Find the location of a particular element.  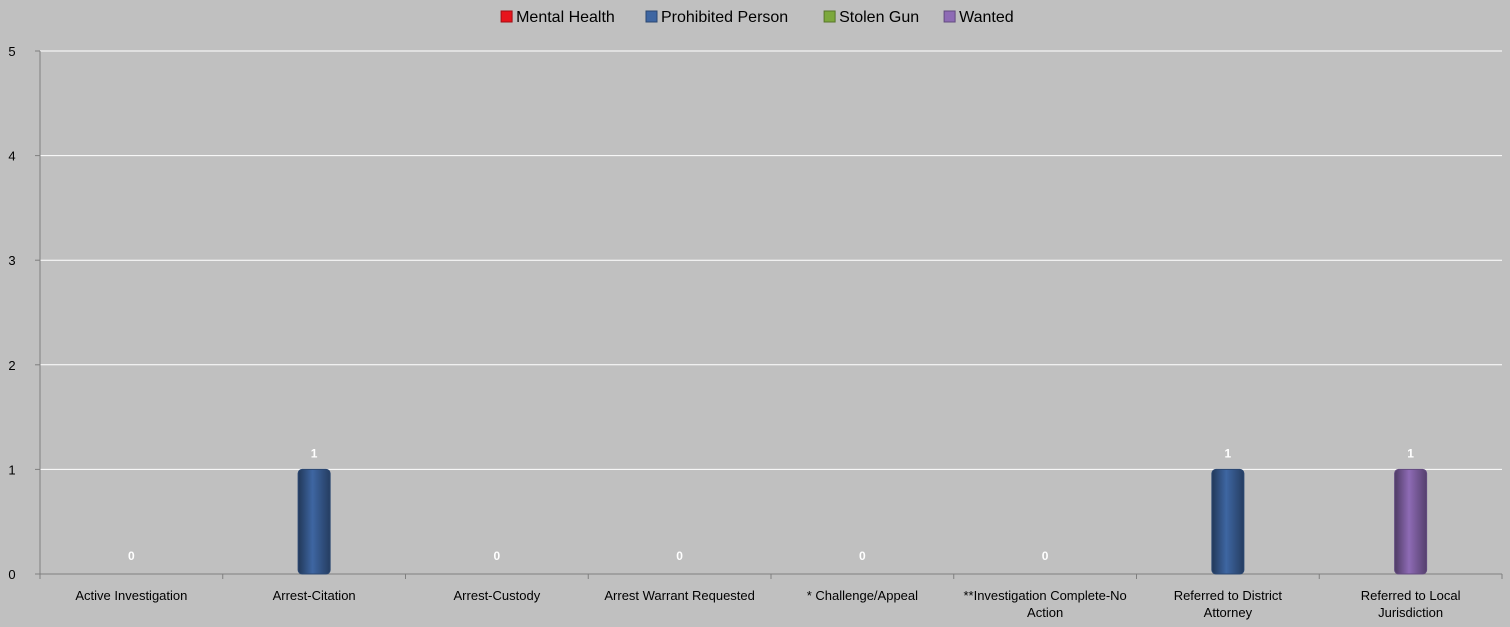

x-category-label: Referred to District is located at coordinates (1228, 595).